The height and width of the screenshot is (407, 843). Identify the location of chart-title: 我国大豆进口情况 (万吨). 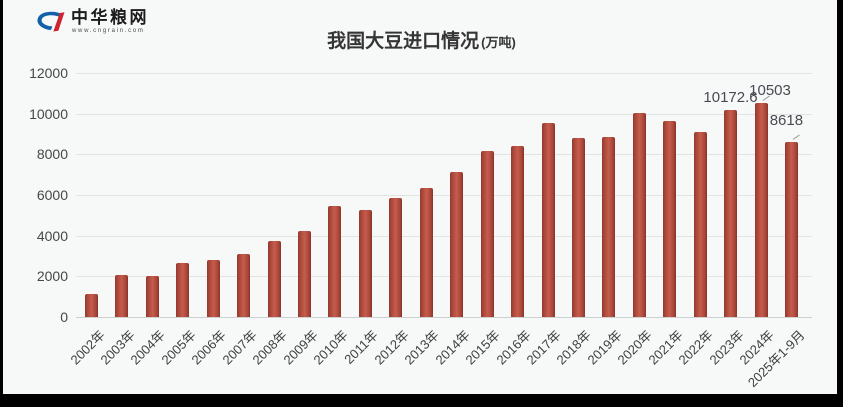
(421, 39).